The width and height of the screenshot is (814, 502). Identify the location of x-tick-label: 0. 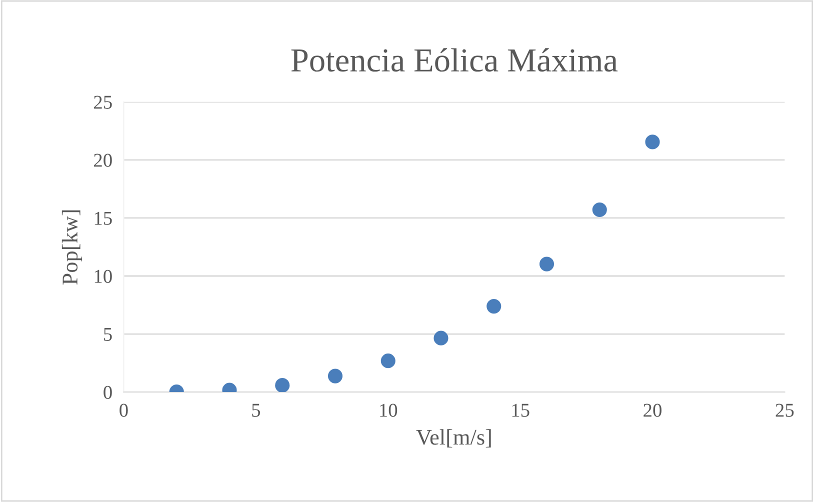
(124, 410).